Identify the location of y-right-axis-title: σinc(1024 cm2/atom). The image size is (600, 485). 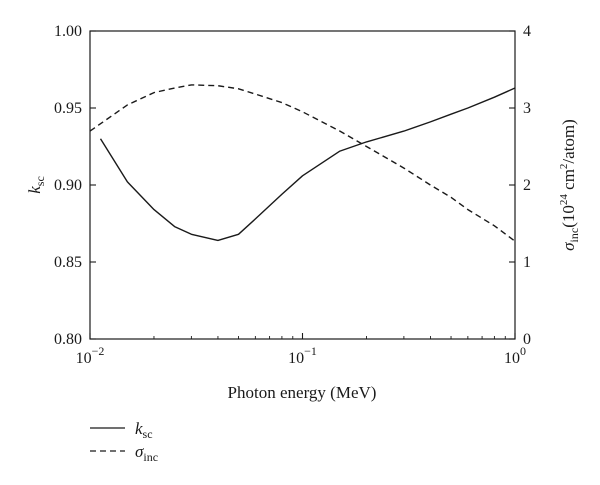
(569, 185).